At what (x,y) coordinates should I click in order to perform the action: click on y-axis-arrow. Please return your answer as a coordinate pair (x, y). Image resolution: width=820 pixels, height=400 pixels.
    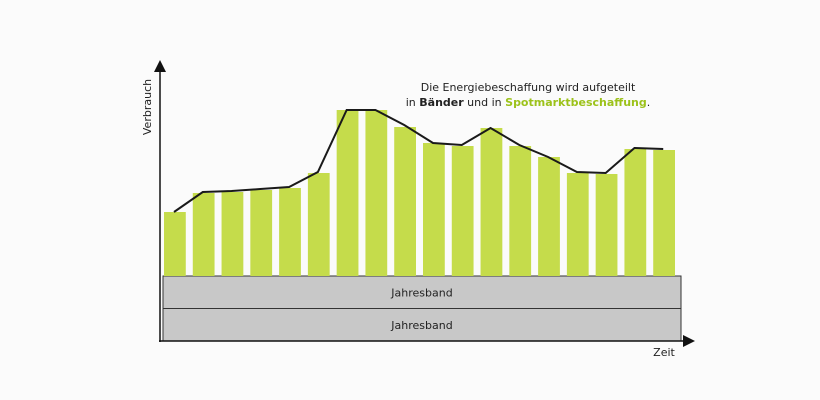
    Looking at the image, I should click on (160, 66).